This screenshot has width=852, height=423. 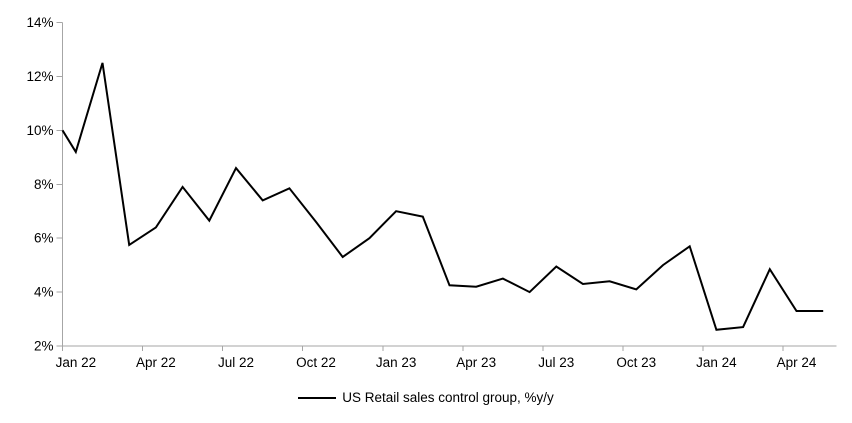 I want to click on y-tick-label: 4%, so click(x=44, y=292).